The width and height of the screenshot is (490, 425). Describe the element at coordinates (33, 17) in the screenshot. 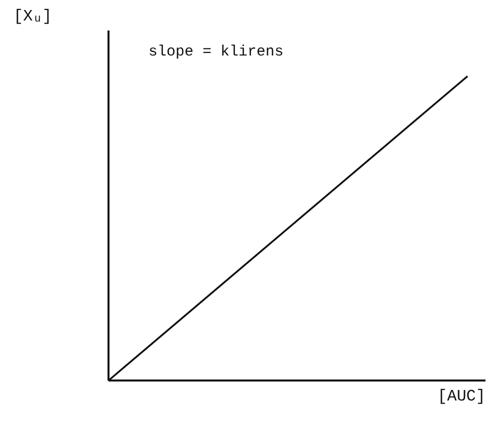

I see `y-axis-title: [Xᵤ]` at that location.